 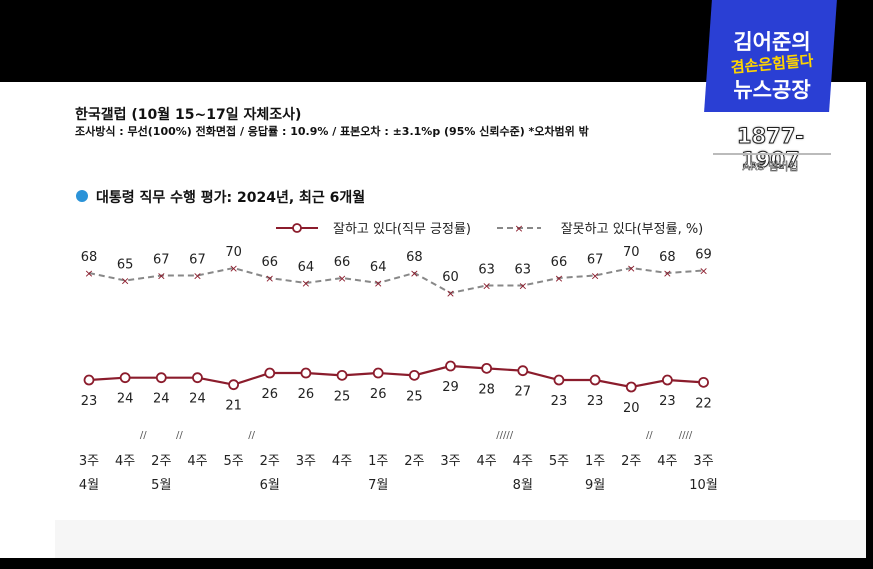 I want to click on axis-break-3: /////, so click(x=504, y=435).